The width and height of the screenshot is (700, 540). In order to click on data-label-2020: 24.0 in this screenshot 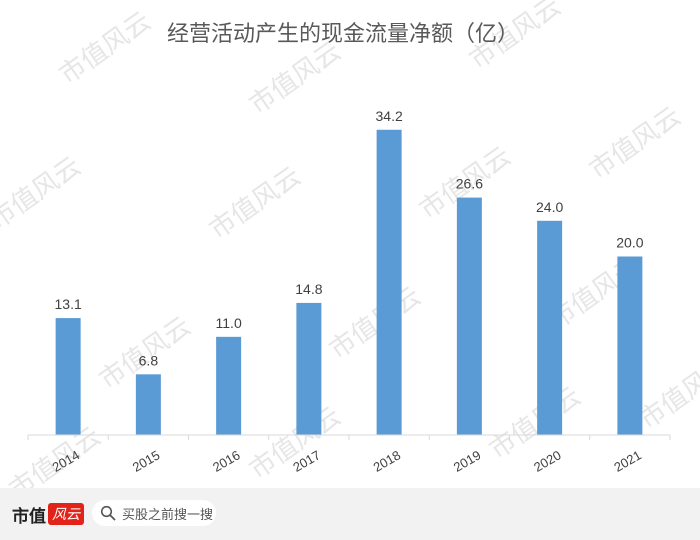, I will do `click(549, 207)`.